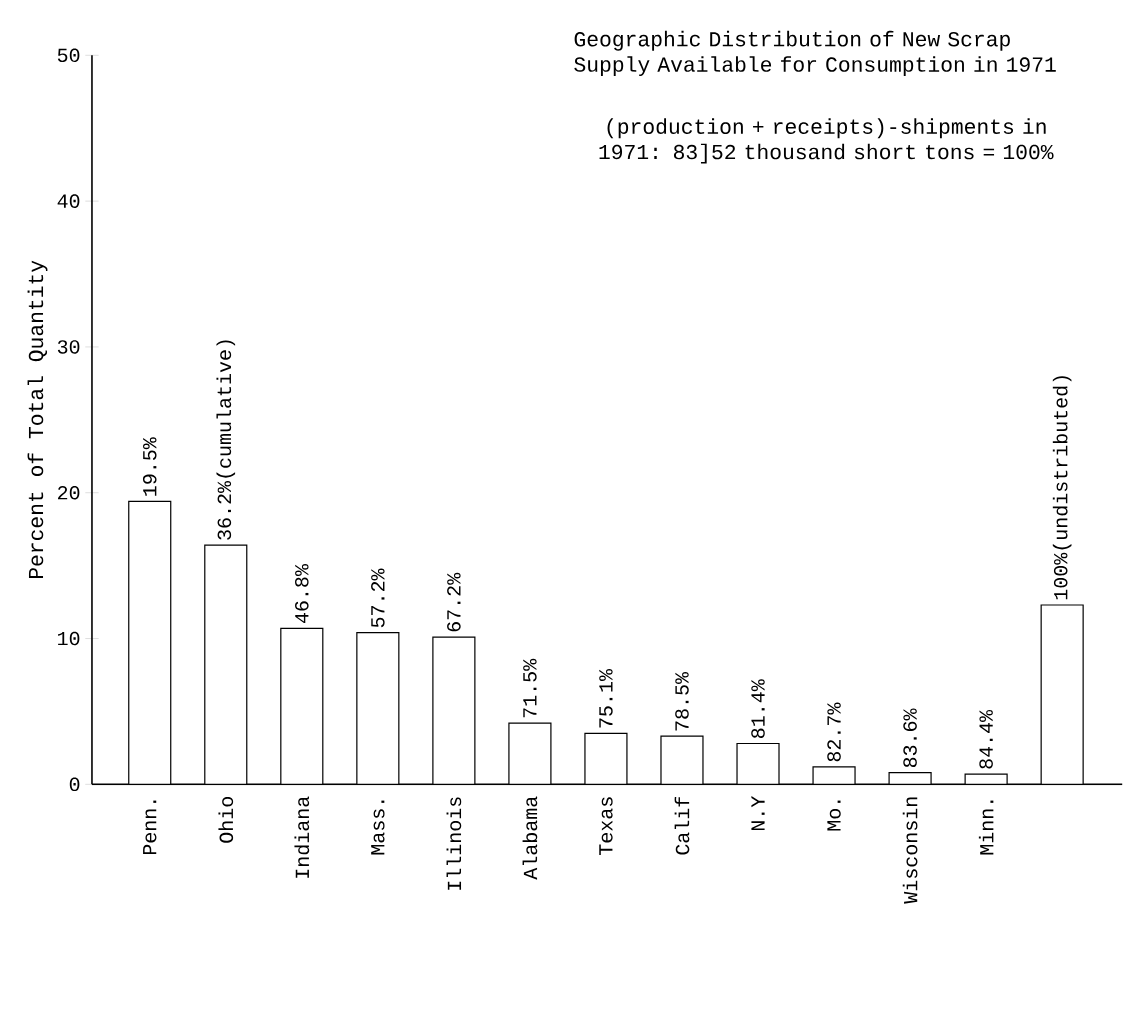 The image size is (1123, 1010). I want to click on x-tick-label: Penn., so click(150, 827).